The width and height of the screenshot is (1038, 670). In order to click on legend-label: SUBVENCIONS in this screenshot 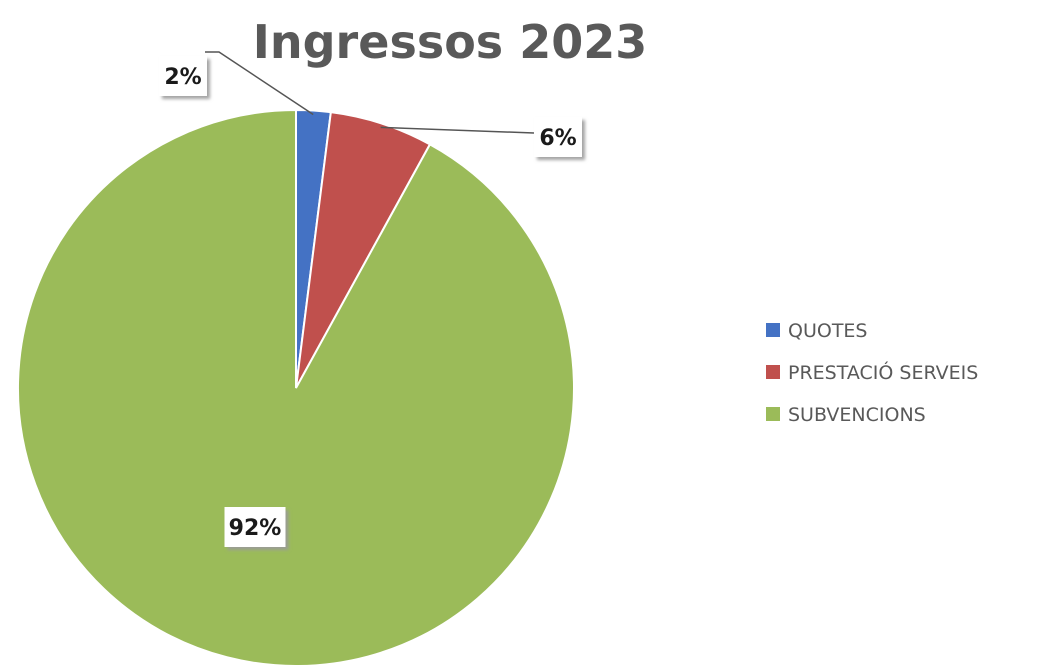, I will do `click(857, 415)`.